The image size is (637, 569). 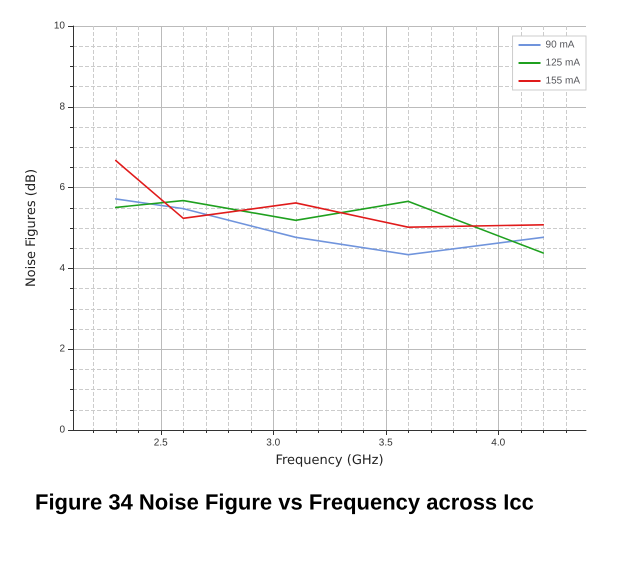 What do you see at coordinates (62, 430) in the screenshot?
I see `y-tick-label: 0` at bounding box center [62, 430].